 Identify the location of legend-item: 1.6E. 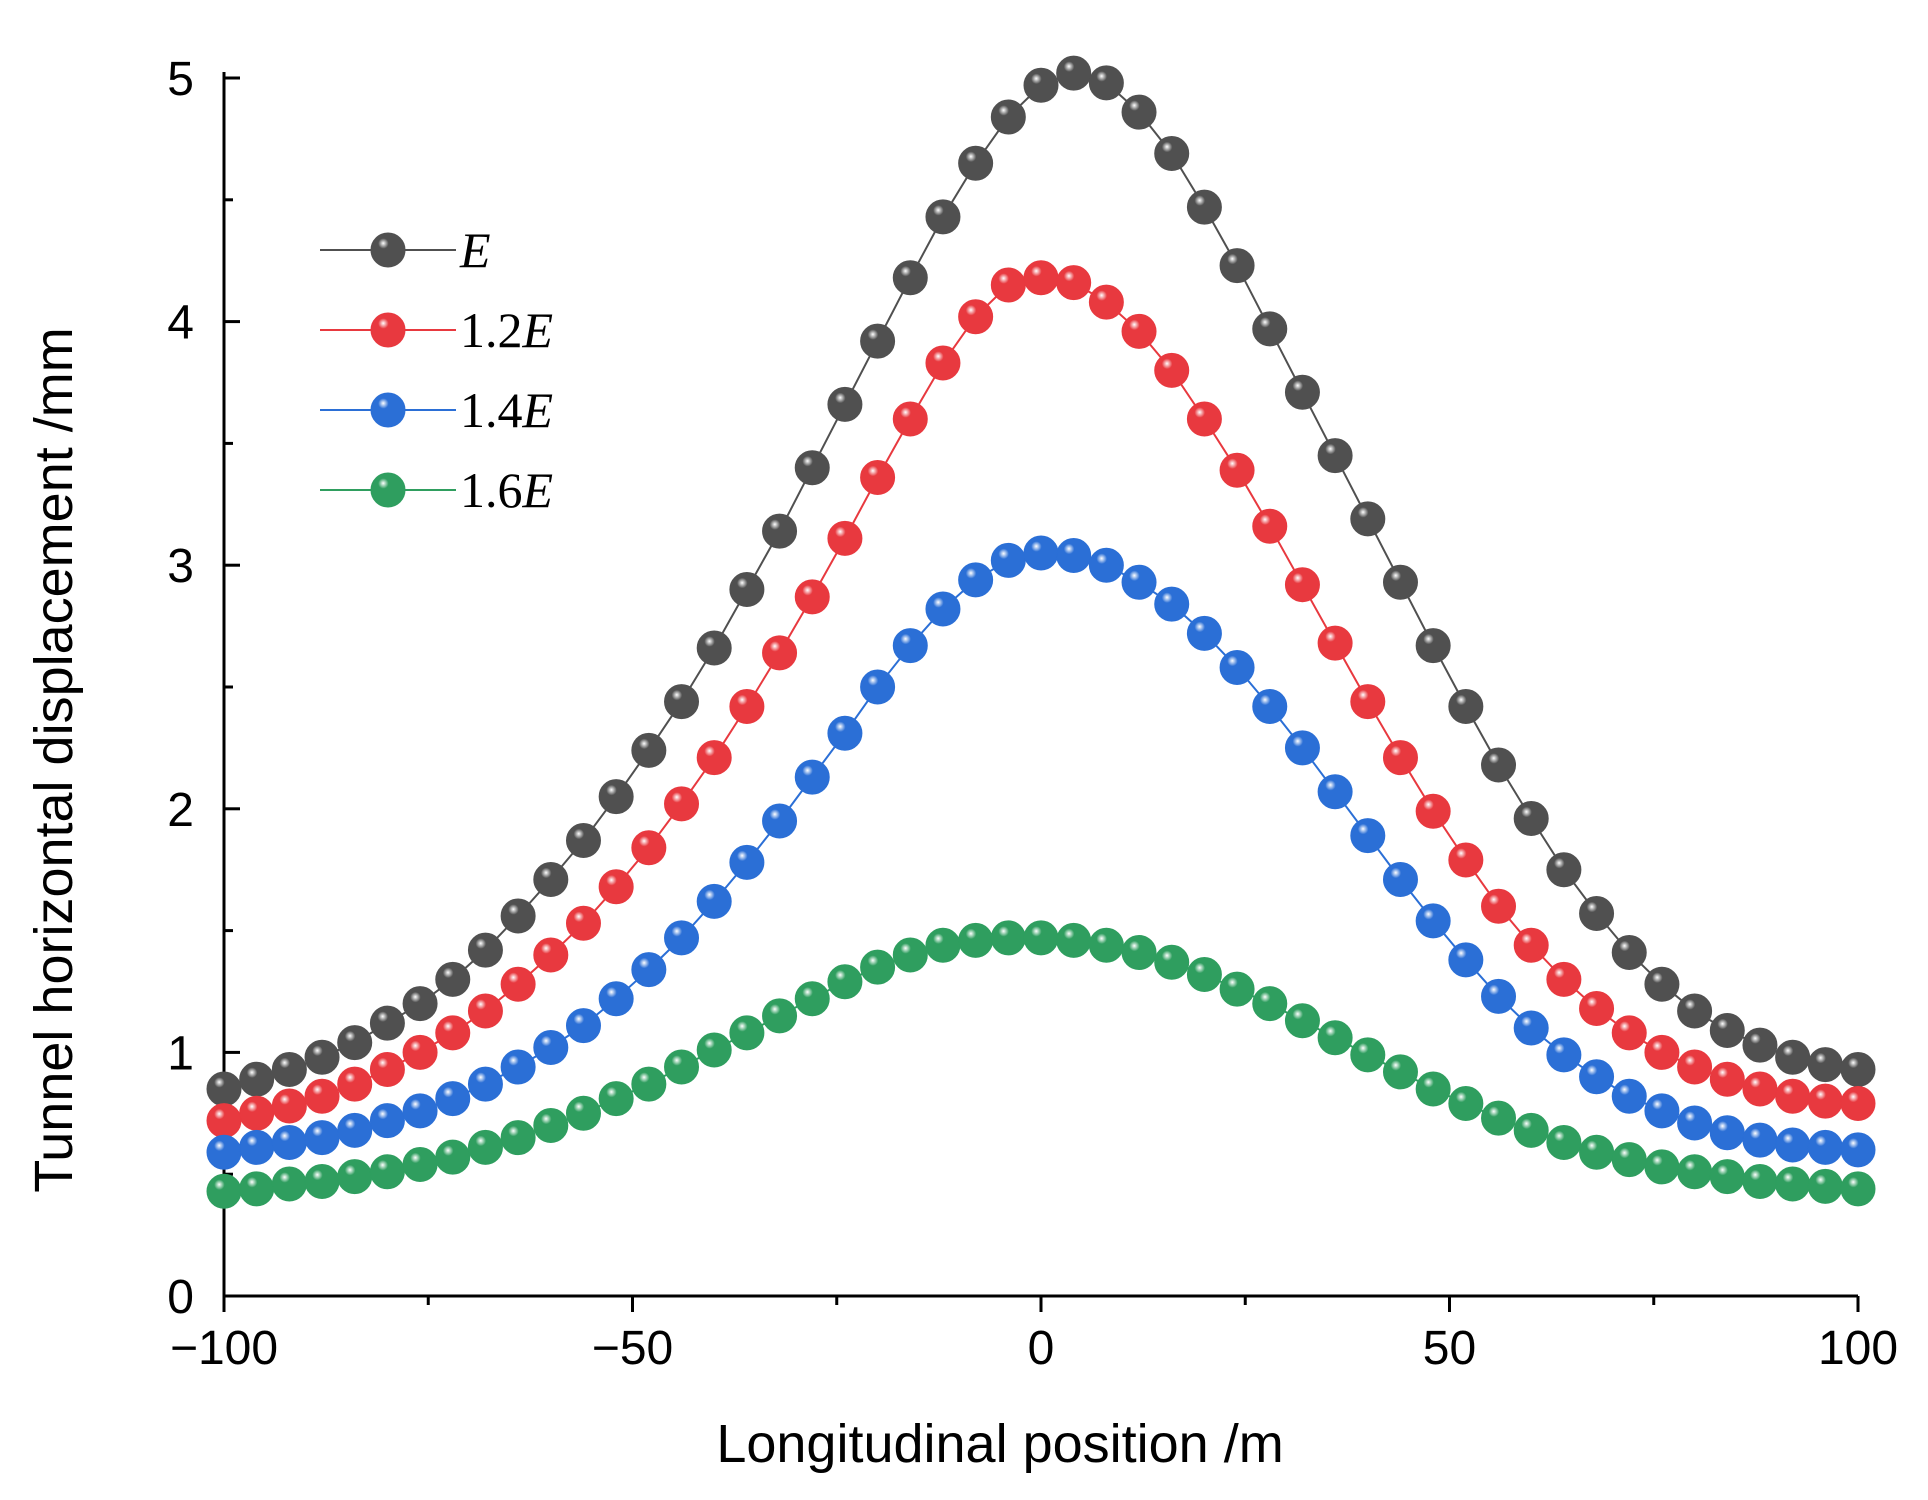
(436, 490).